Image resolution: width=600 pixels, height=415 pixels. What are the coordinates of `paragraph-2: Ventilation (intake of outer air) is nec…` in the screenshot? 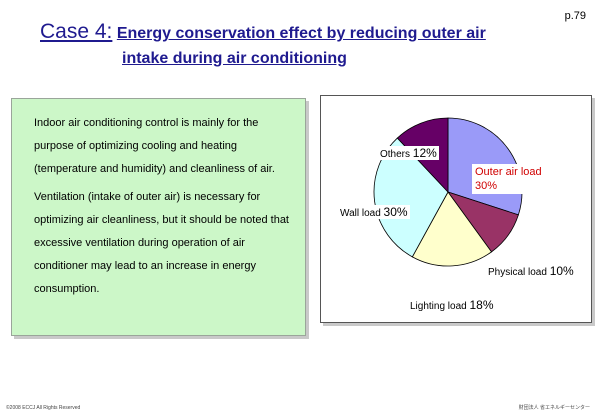 It's located at (161, 243).